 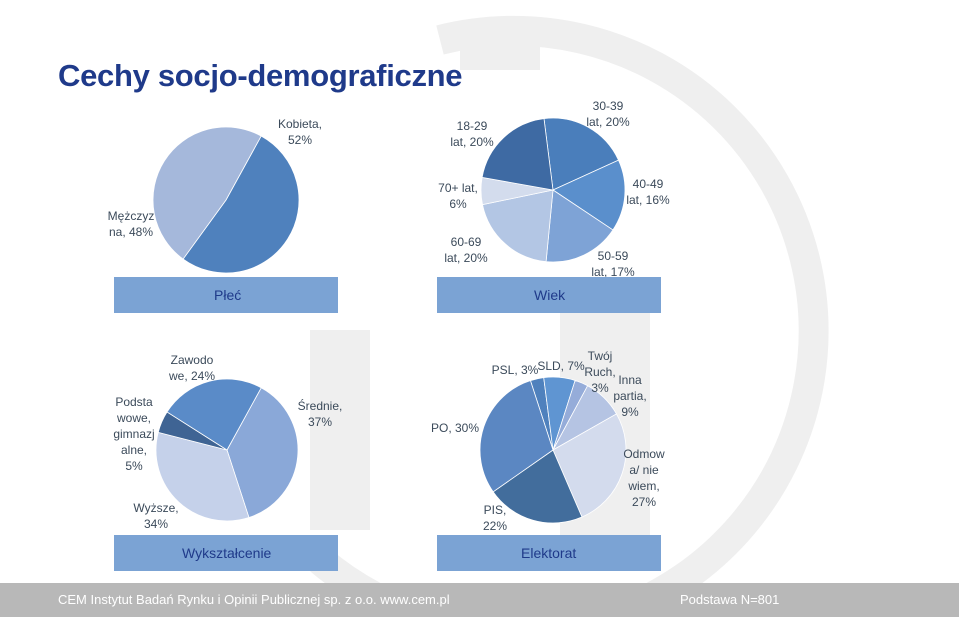 I want to click on caption-bar-wiek: Wiek, so click(x=549, y=295).